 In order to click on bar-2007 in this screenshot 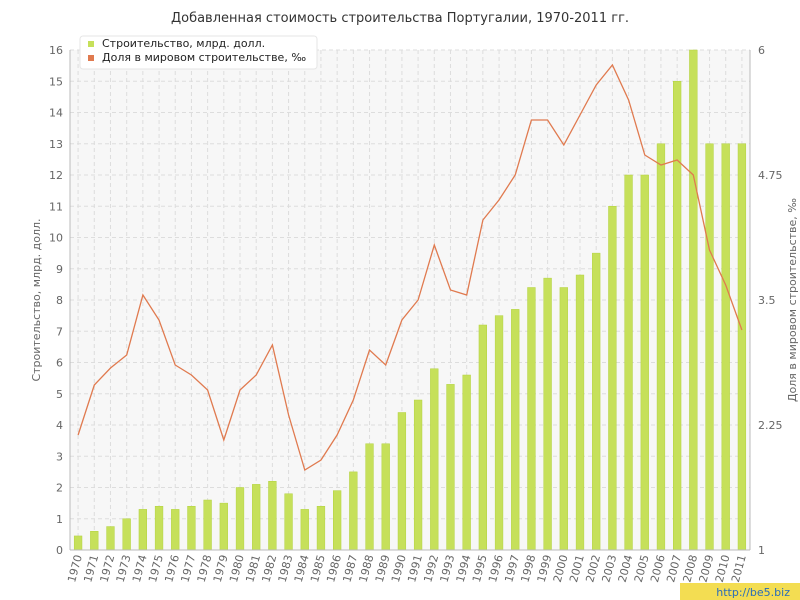, I will do `click(677, 316)`.